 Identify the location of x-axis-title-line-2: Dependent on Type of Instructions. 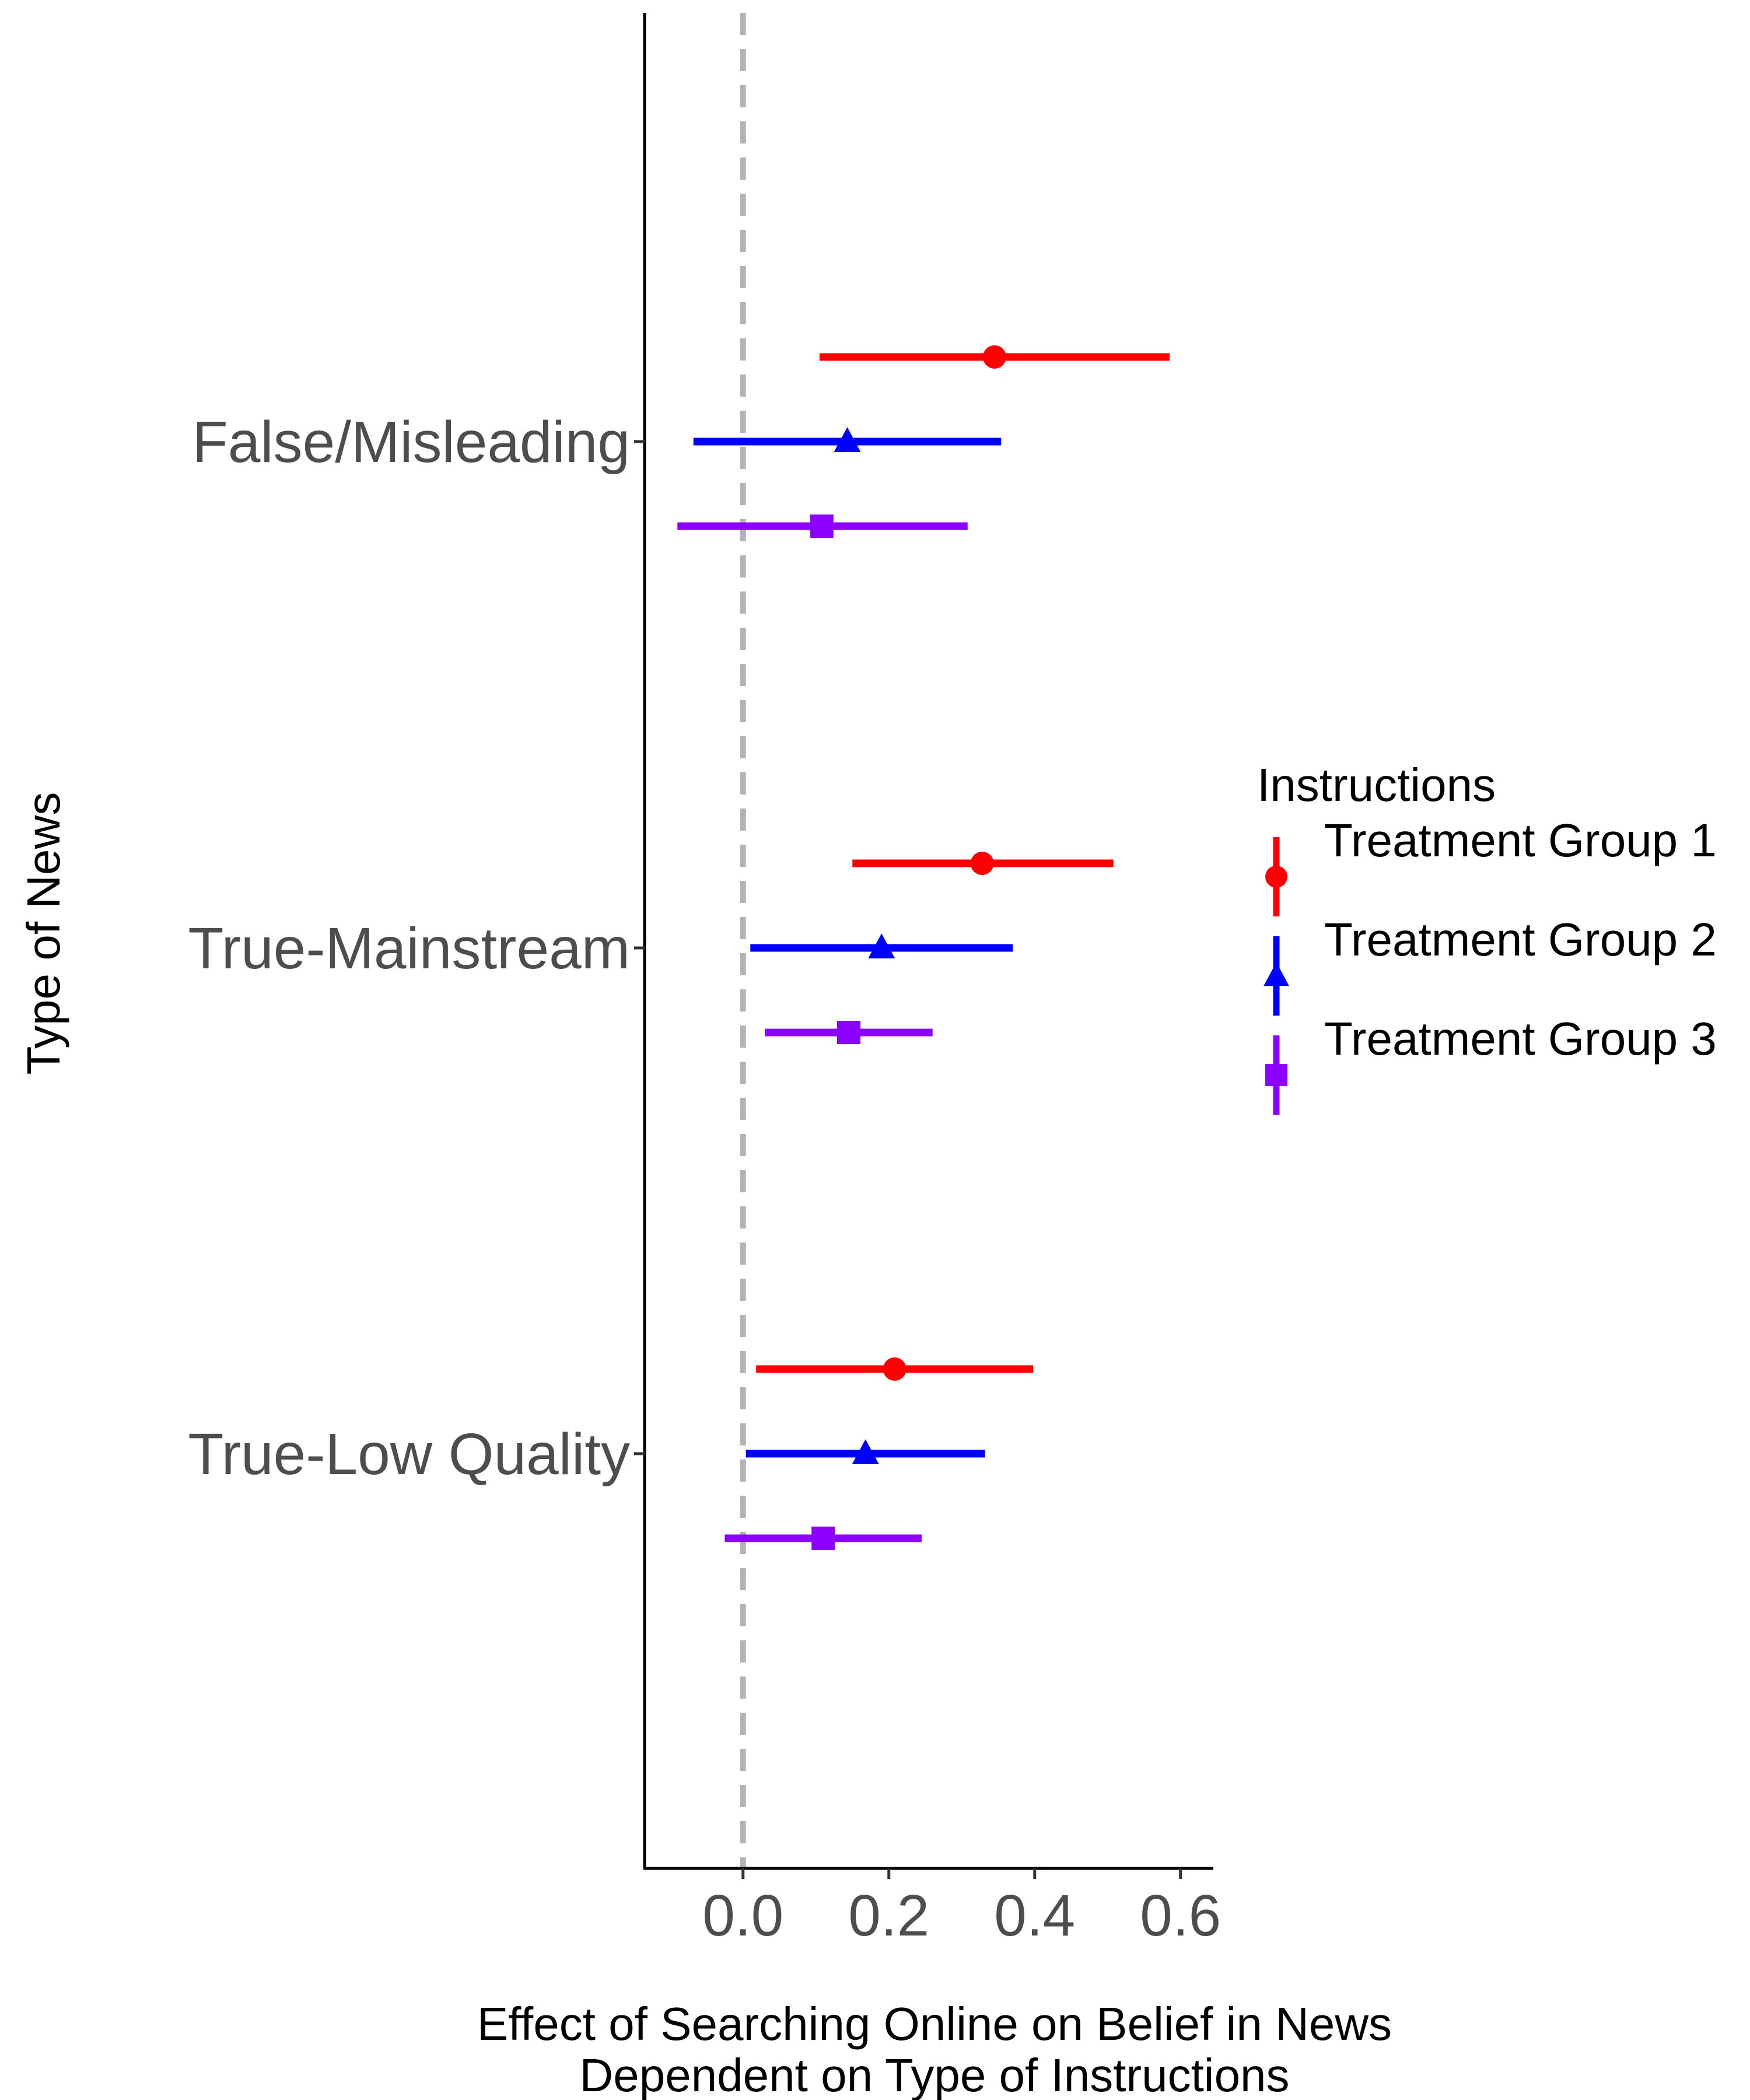
(934, 2074).